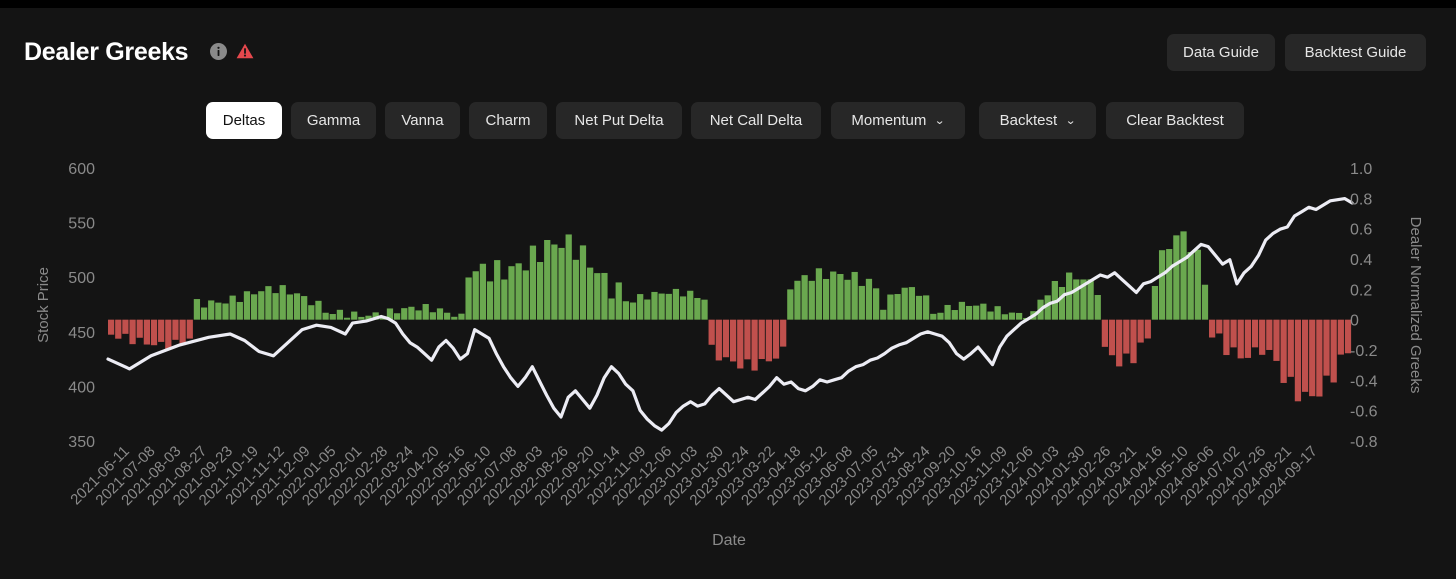  I want to click on clear-backtest-button: Clear Backtest, so click(1175, 120).